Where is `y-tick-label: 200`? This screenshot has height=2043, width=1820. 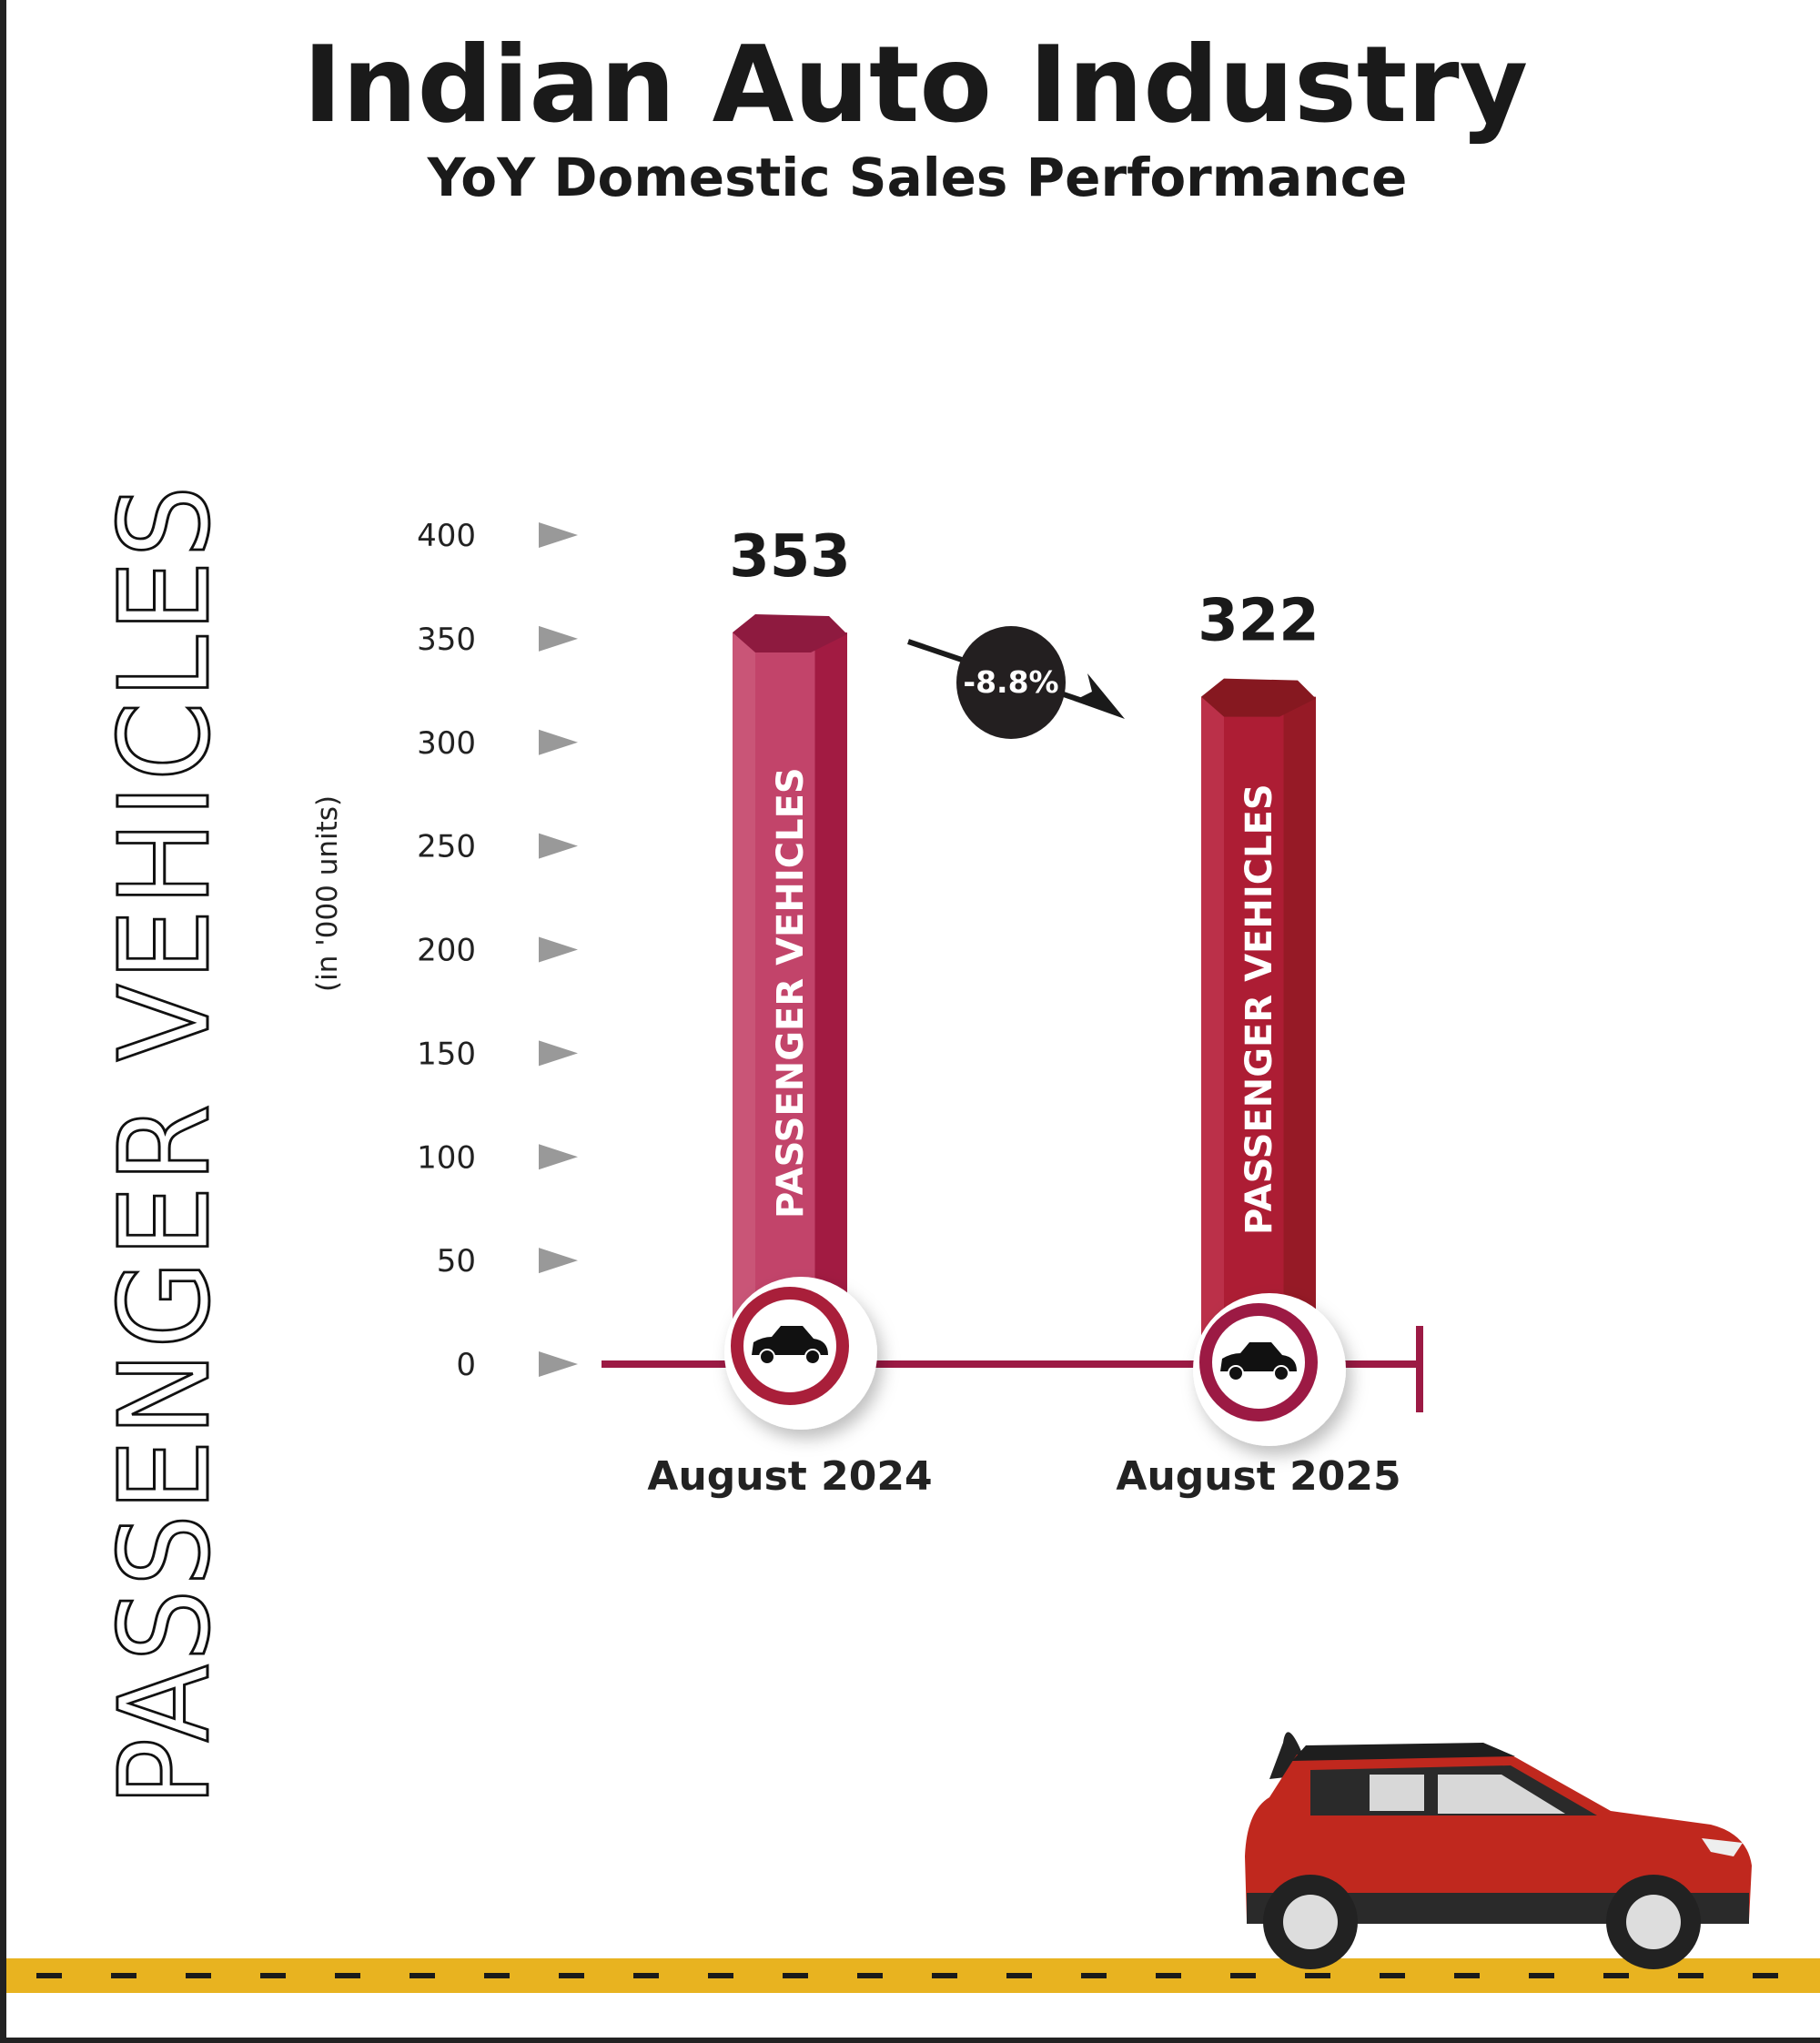
y-tick-label: 200 is located at coordinates (447, 951).